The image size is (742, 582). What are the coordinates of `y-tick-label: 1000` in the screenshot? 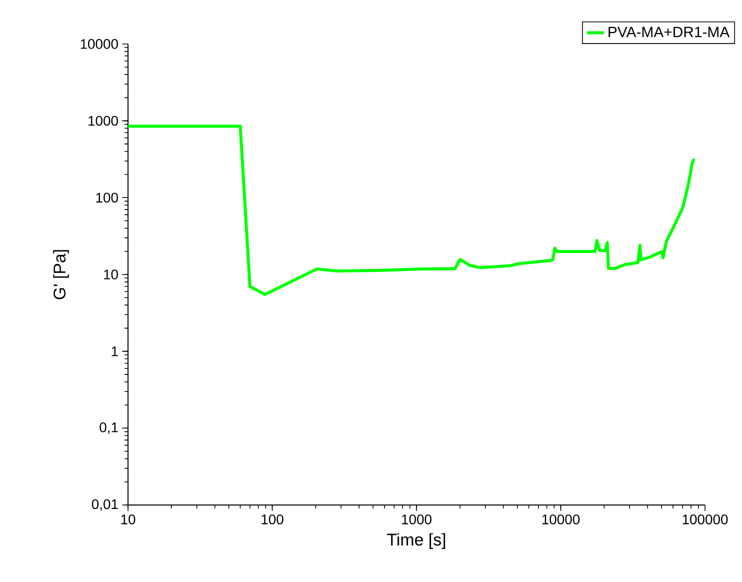 It's located at (103, 121).